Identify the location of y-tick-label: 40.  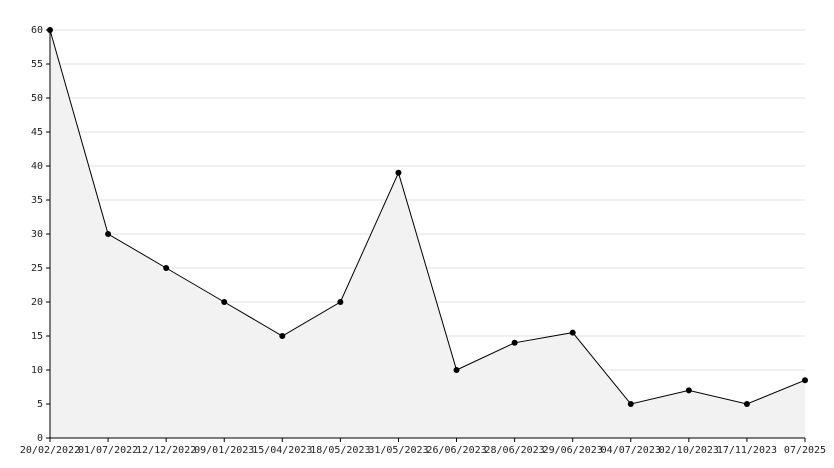
(37, 166).